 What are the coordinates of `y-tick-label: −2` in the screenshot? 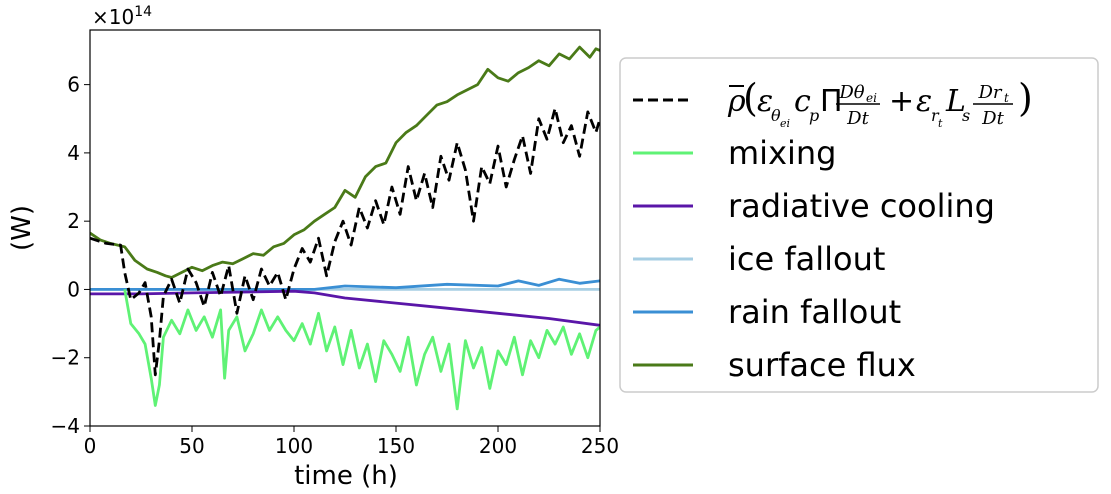 It's located at (65, 358).